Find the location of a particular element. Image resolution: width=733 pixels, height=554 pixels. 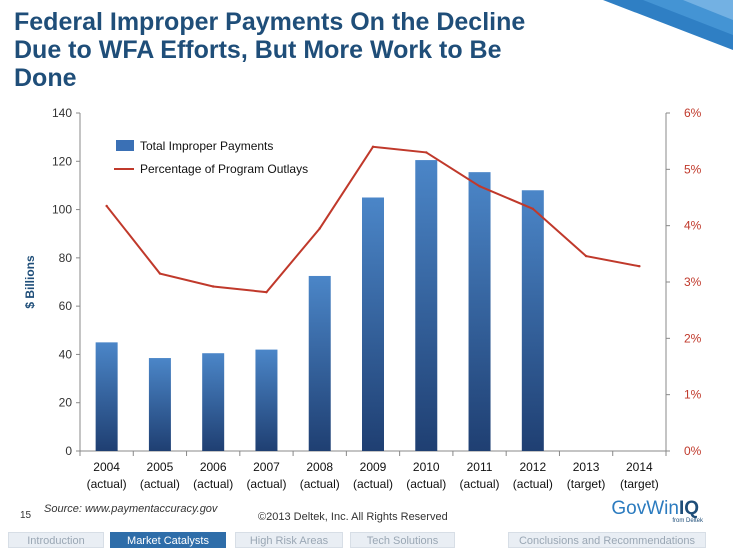

source-note: Source: www.paymentaccuracy.gov is located at coordinates (131, 509).